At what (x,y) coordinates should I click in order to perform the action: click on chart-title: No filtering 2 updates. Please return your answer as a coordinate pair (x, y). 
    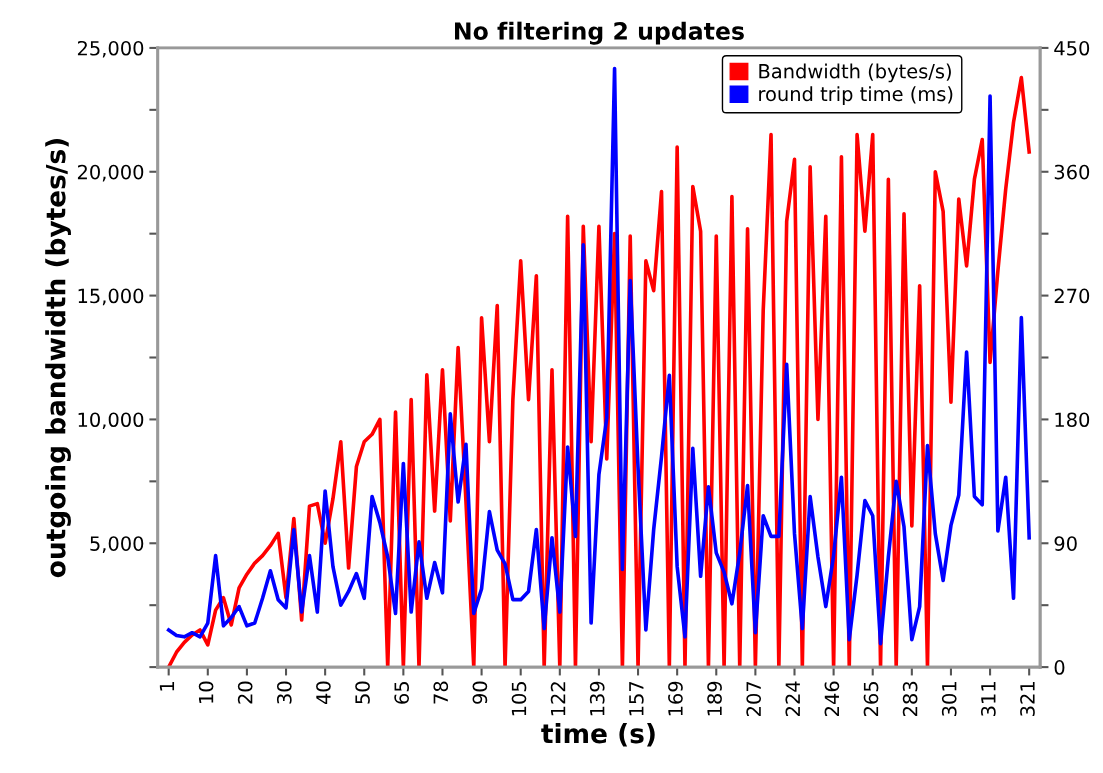
    Looking at the image, I should click on (599, 33).